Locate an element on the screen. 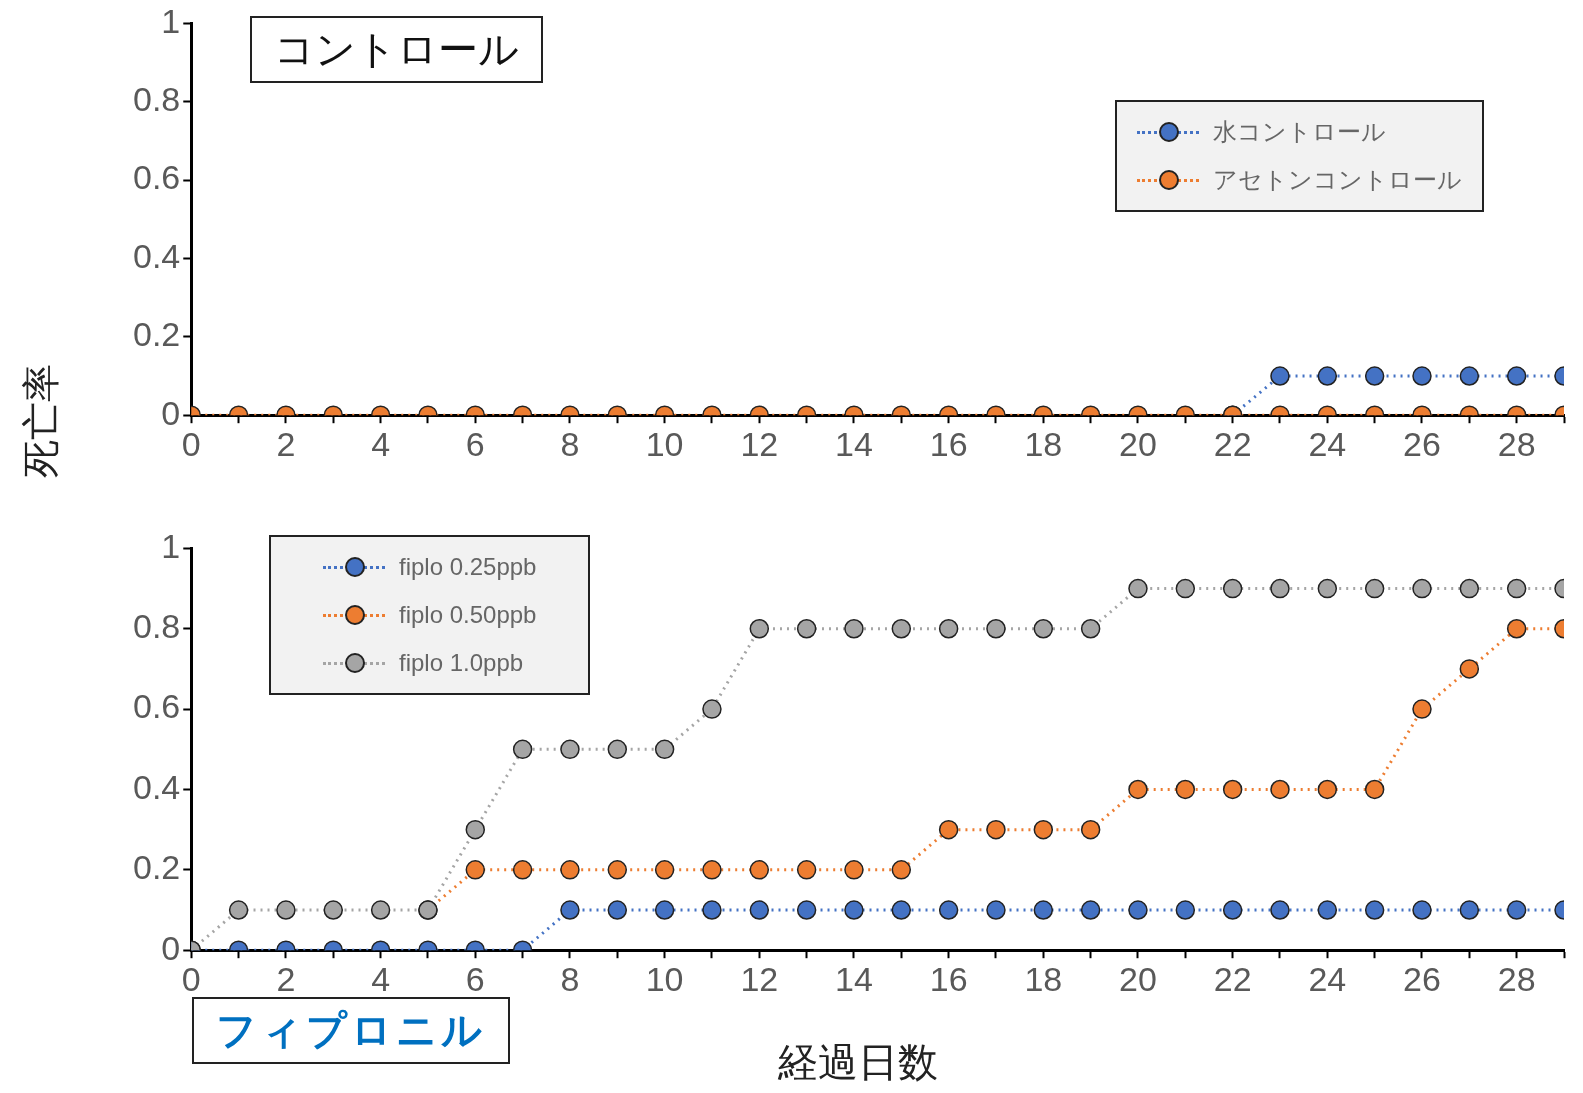 The image size is (1583, 1093). chart-title: コントロール is located at coordinates (396, 49).